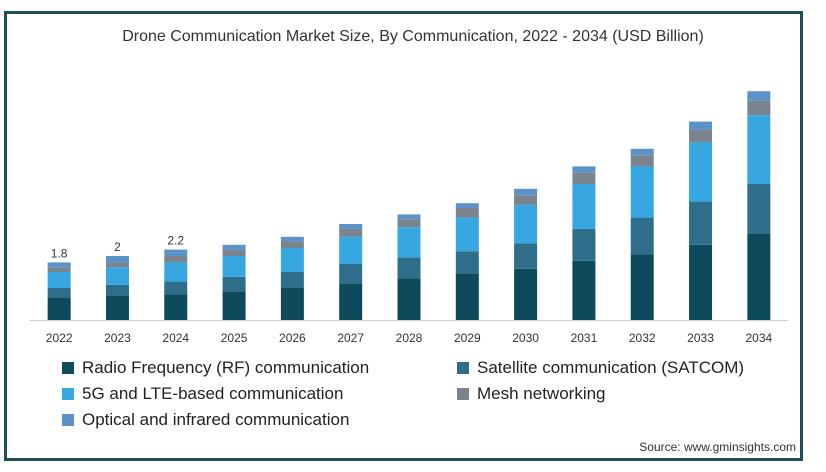 This screenshot has width=826, height=472. I want to click on x-tick-label: 2027, so click(350, 338).